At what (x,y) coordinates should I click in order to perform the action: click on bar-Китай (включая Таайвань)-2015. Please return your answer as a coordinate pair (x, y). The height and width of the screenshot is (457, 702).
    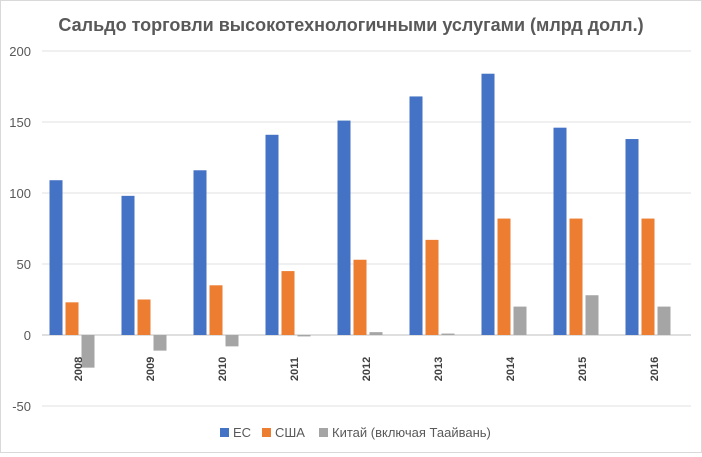
    Looking at the image, I should click on (592, 315).